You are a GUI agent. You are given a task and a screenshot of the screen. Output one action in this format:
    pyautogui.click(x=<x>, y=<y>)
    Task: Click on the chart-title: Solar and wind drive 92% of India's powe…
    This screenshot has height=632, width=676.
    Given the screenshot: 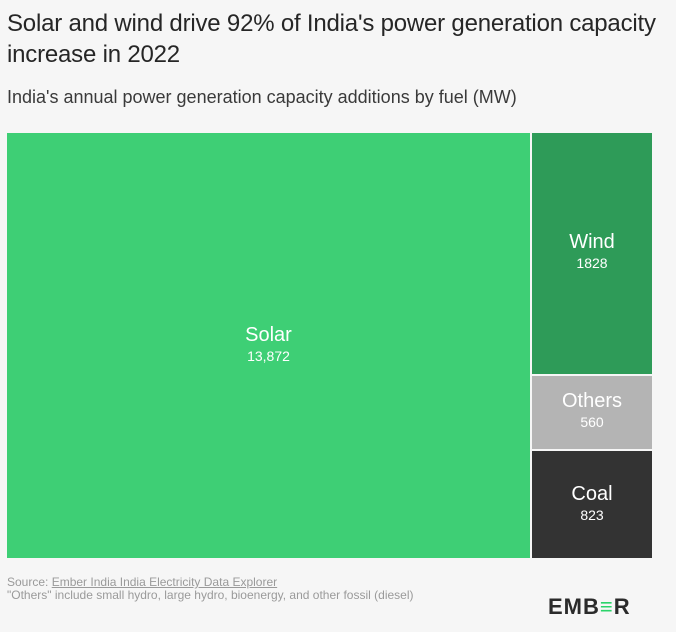 What is the action you would take?
    pyautogui.click(x=331, y=39)
    